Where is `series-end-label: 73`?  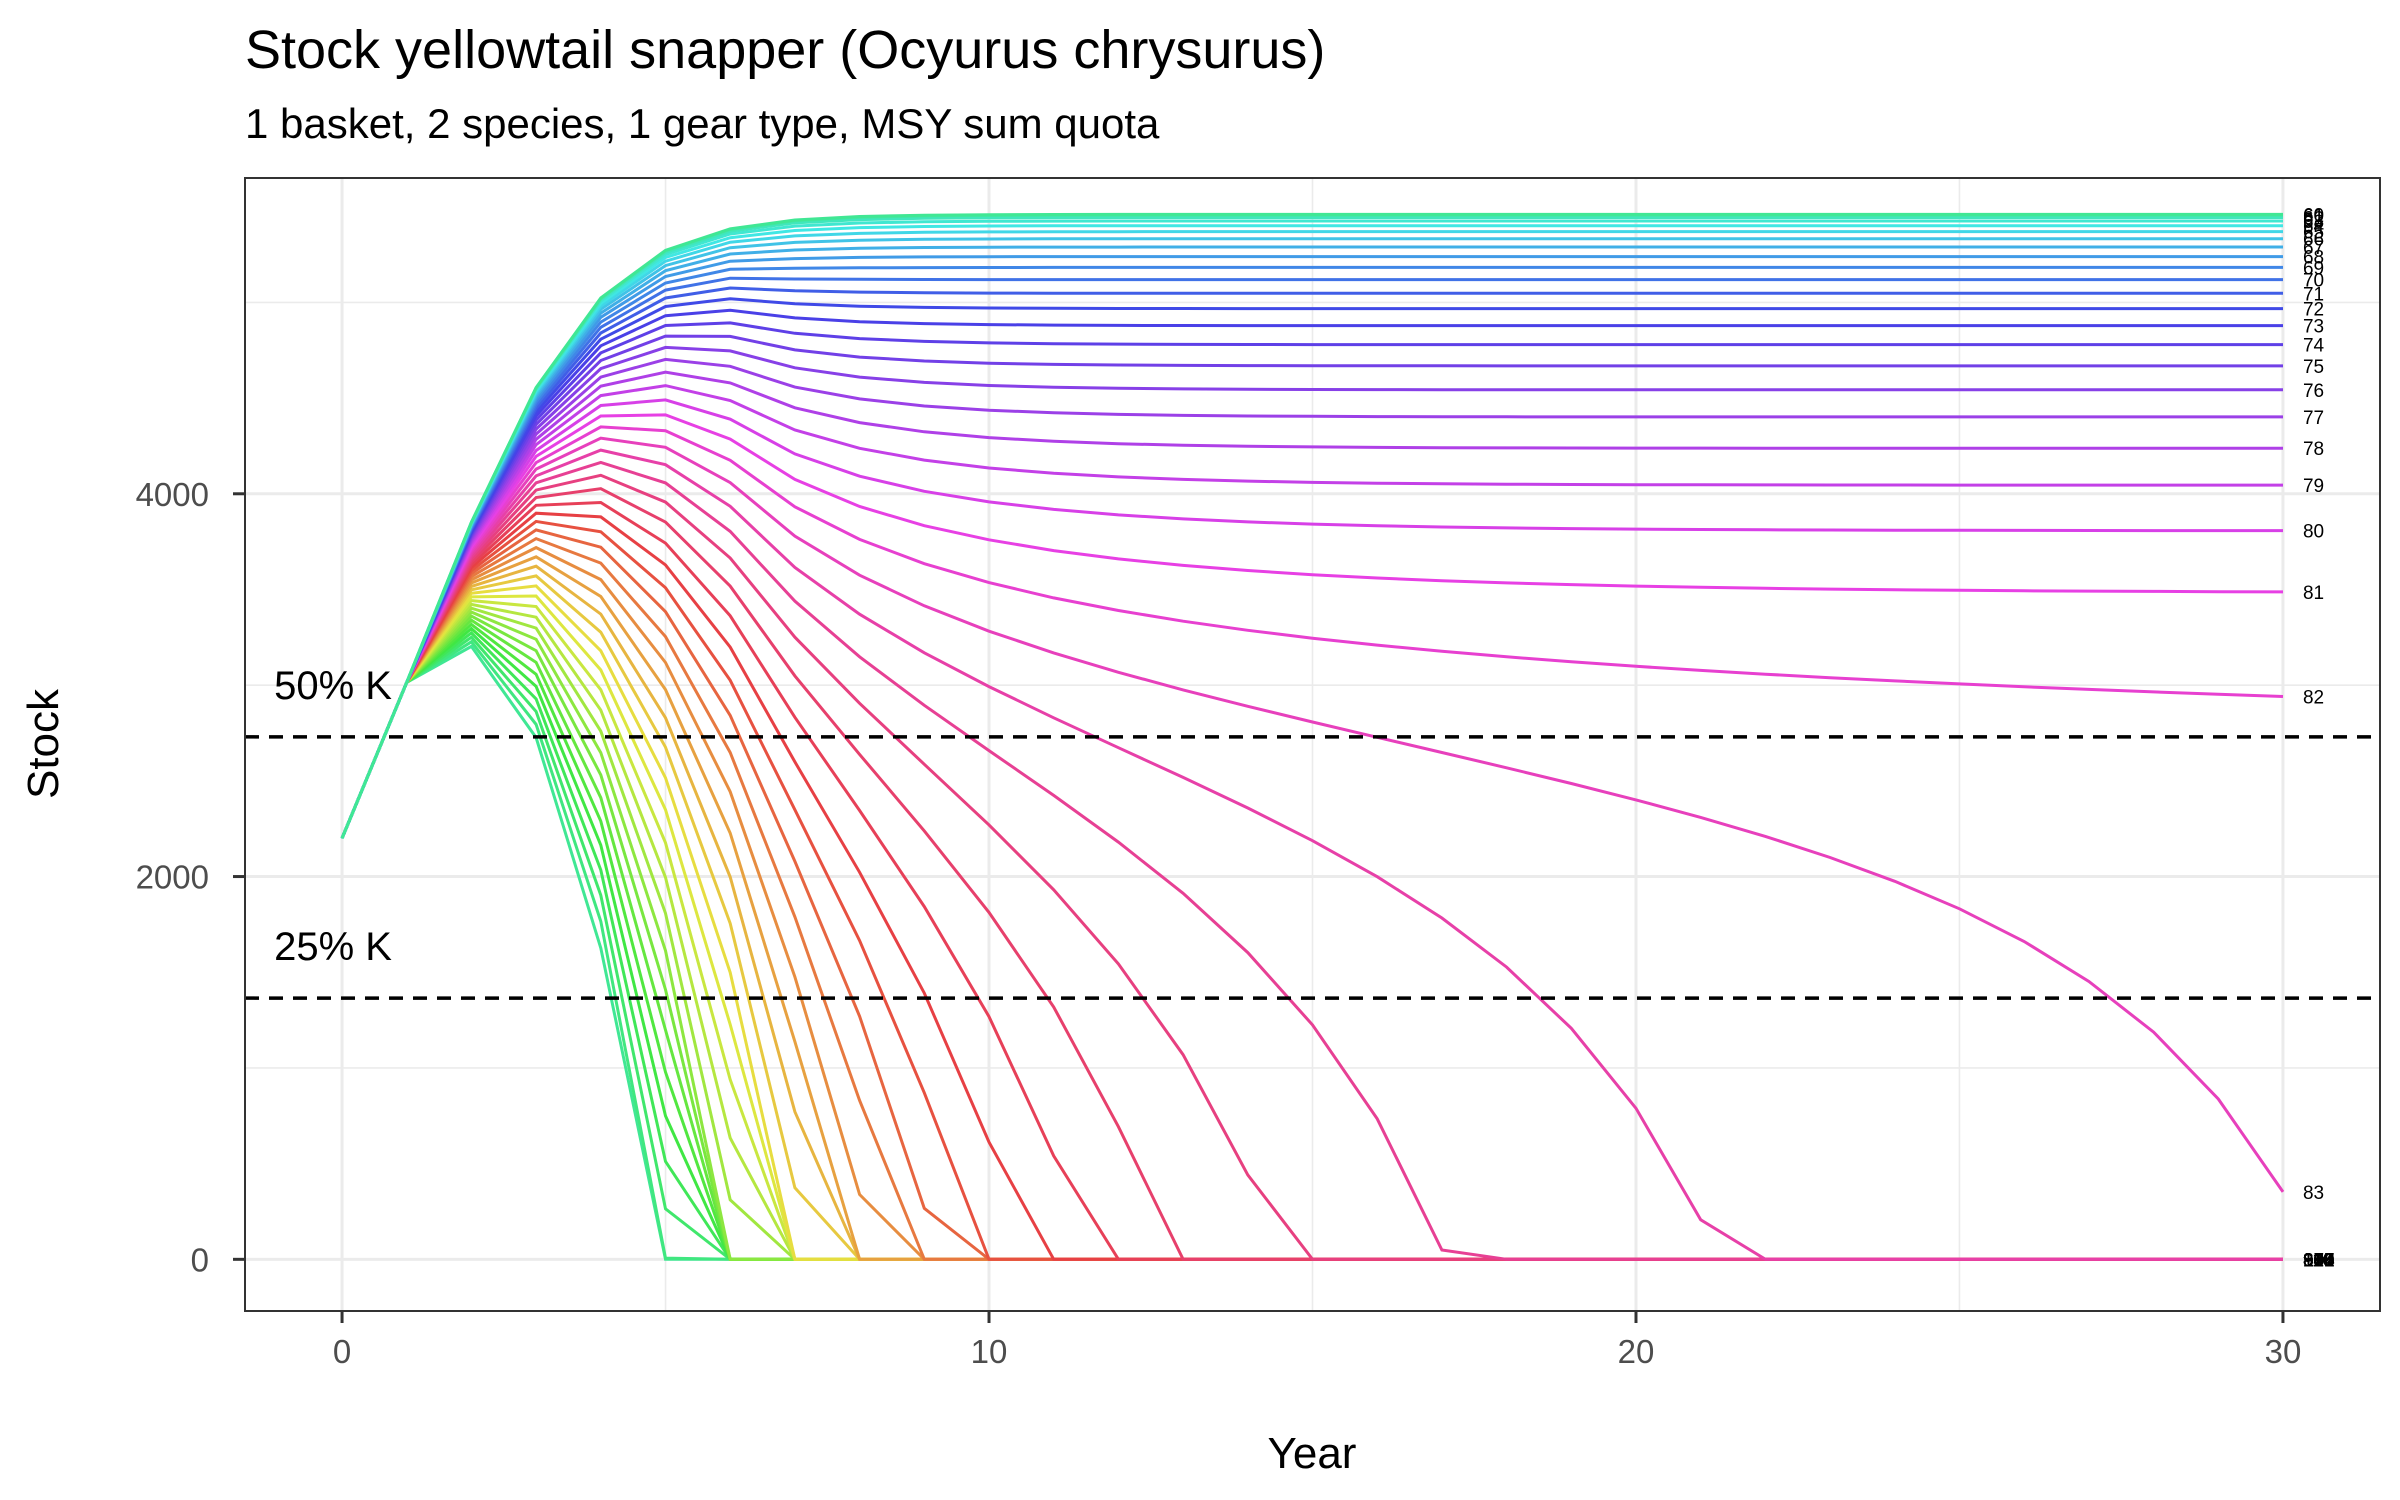
series-end-label: 73 is located at coordinates (2313, 327).